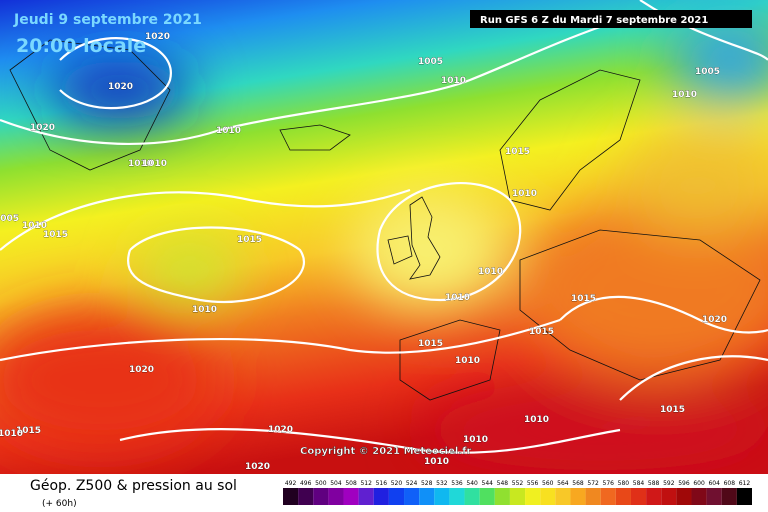  I want to click on map-date: Jeudi 9 septembre 2021, so click(107, 20).